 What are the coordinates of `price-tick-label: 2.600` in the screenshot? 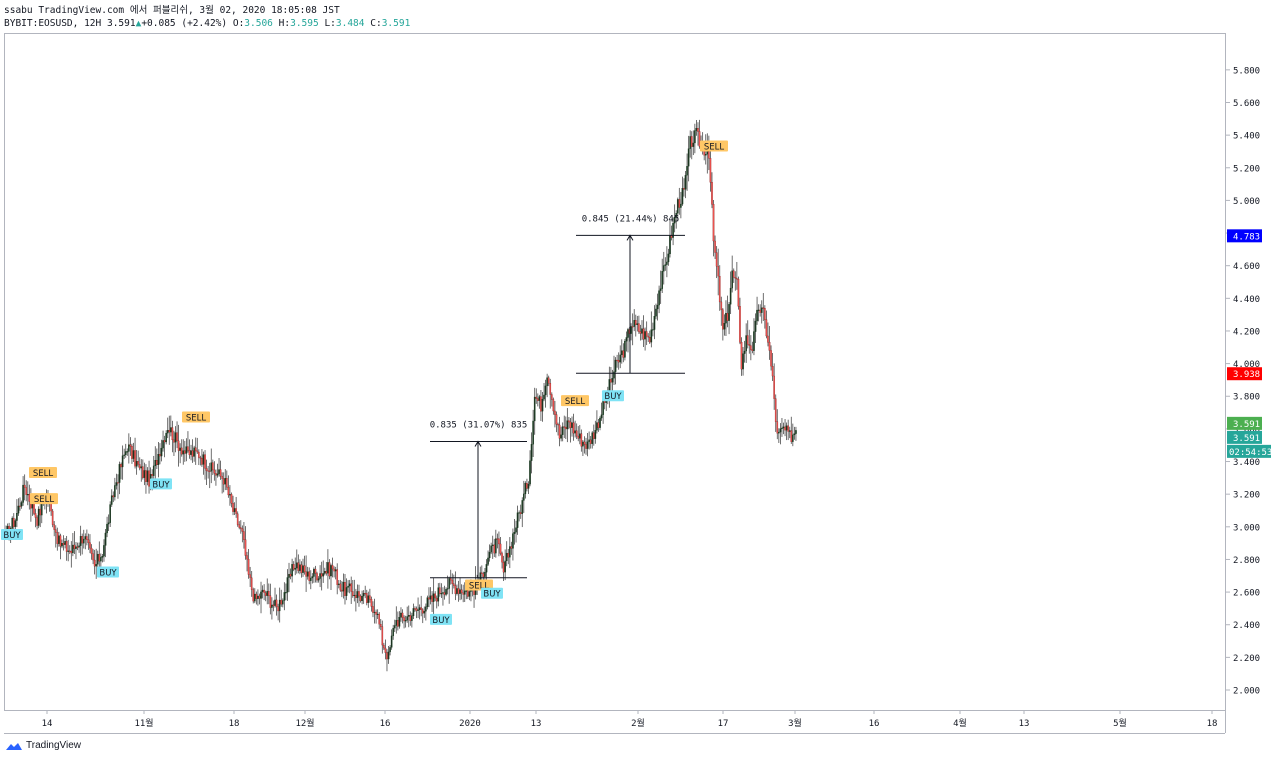 It's located at (1246, 594).